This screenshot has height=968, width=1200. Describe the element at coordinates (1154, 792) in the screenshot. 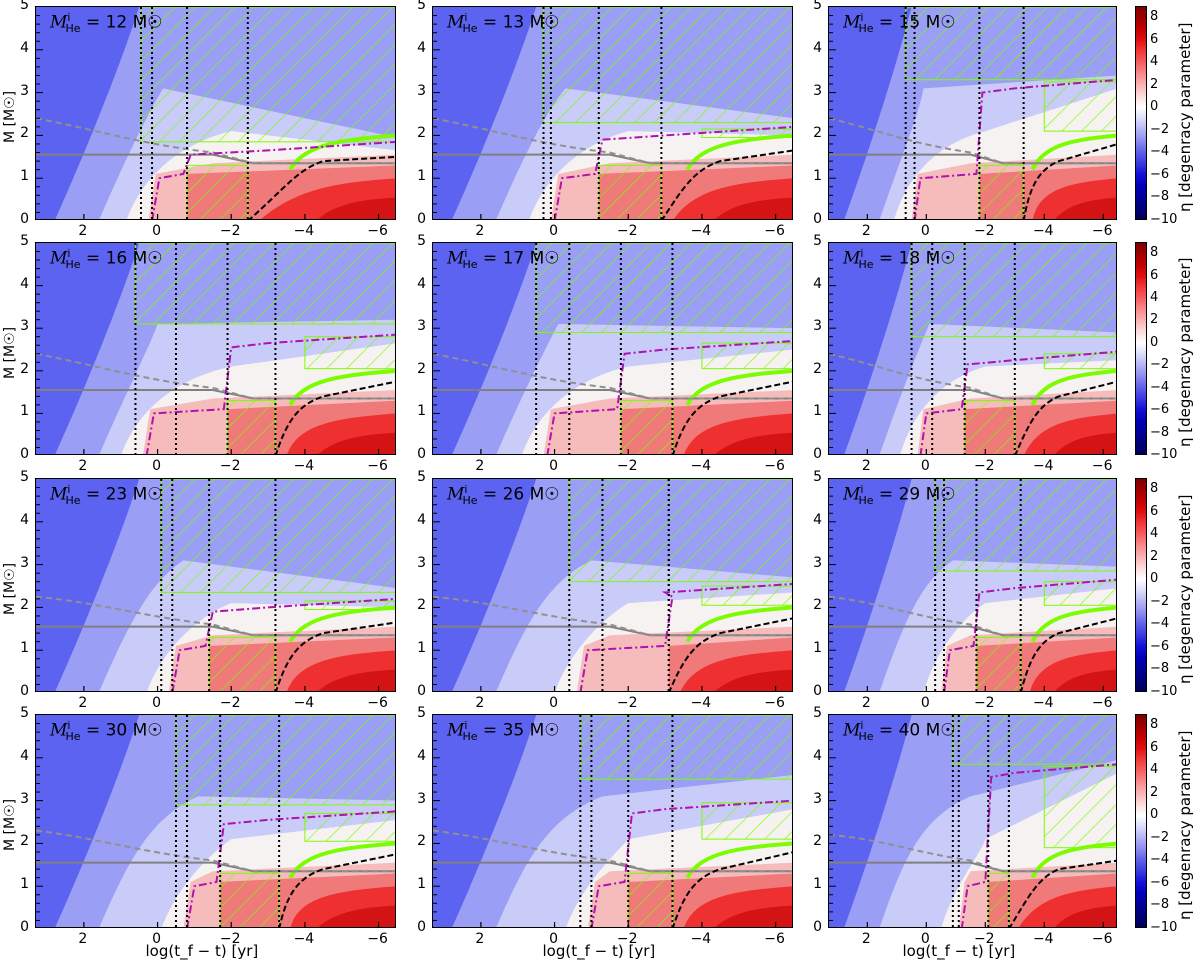

I see `colorbar-tick-label: 2` at that location.